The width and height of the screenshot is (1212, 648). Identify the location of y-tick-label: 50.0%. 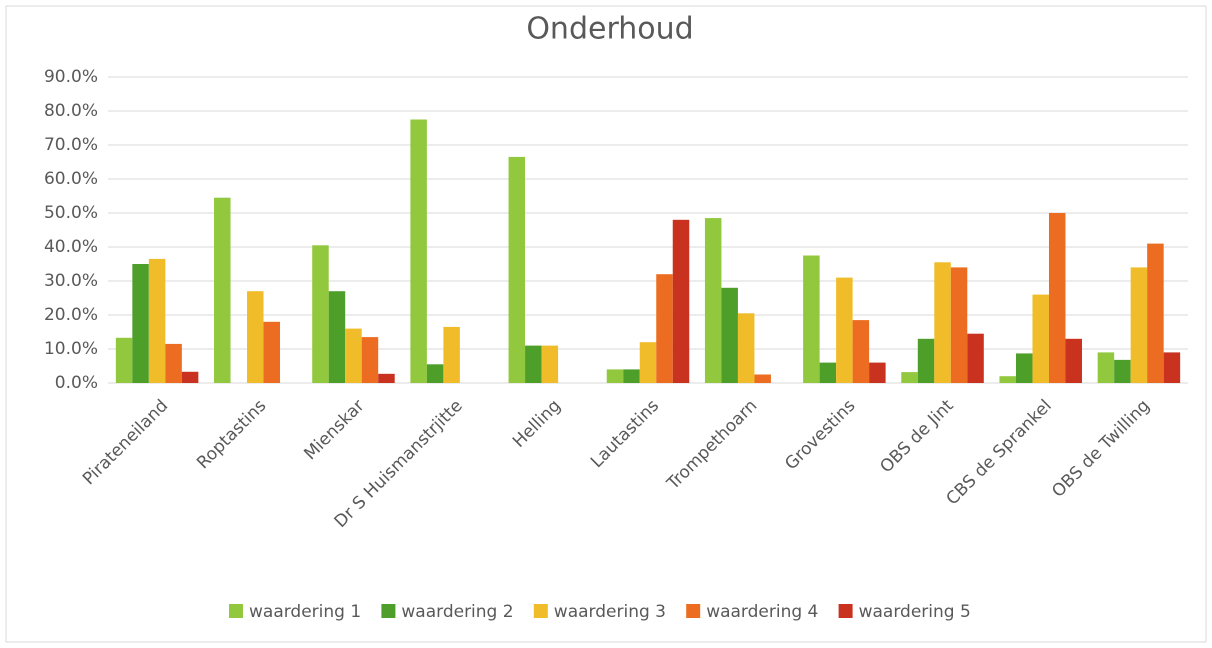
(71, 213).